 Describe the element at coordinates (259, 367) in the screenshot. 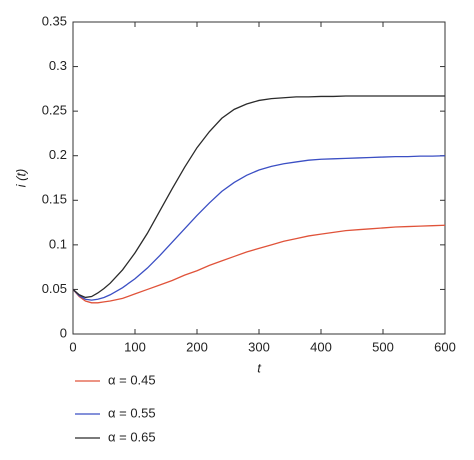

I see `x-axis-label: t` at that location.